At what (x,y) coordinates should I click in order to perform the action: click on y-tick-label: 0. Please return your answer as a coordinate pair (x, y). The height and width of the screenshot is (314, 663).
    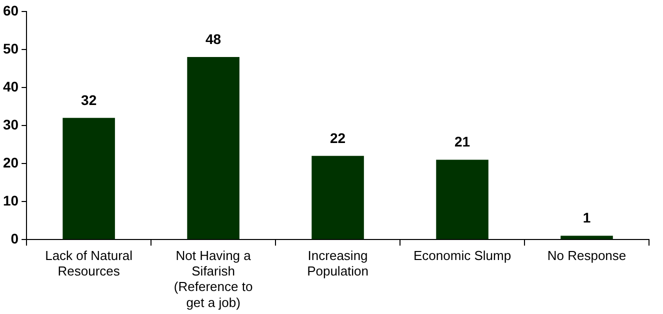
    Looking at the image, I should click on (14, 238).